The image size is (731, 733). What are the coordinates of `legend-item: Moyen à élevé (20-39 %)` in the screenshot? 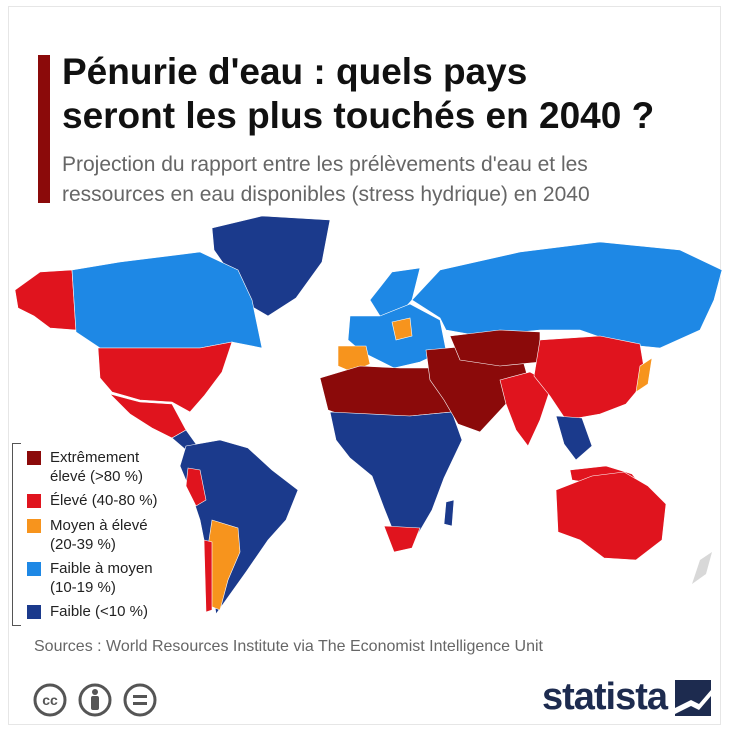 It's located at (102, 535).